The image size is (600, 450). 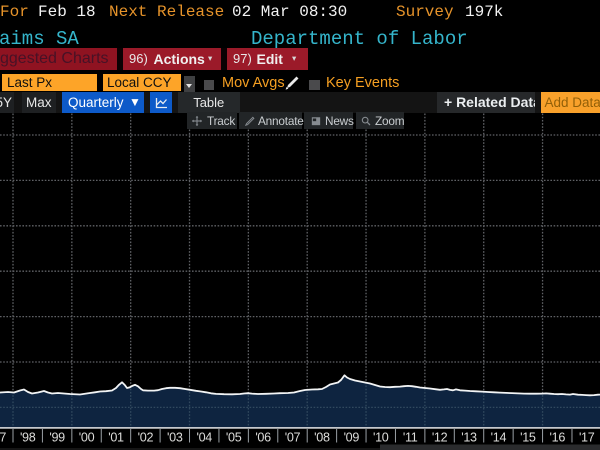 I want to click on svg-text: '03, so click(x=175, y=438).